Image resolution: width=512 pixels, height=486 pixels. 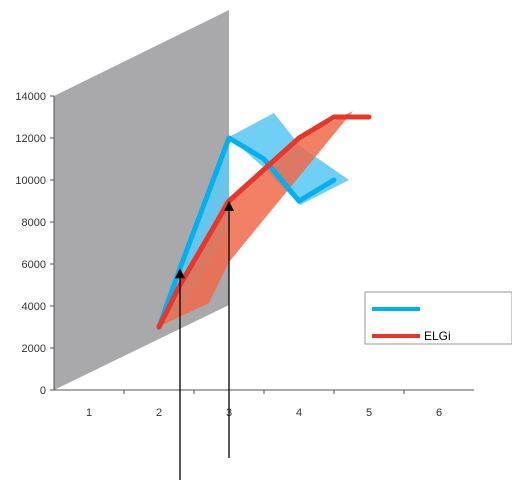 I want to click on x-tick-label: 6, so click(x=439, y=413).